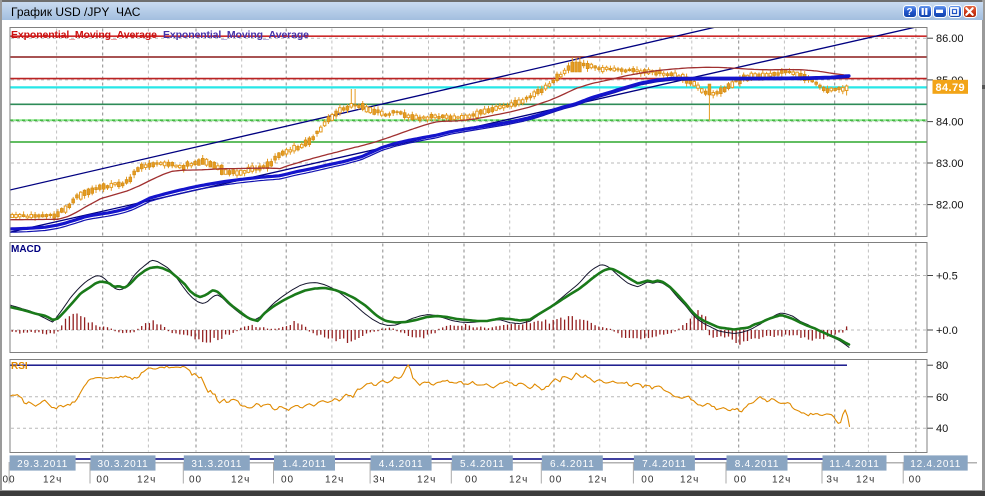 Image resolution: width=985 pixels, height=496 pixels. I want to click on svg-text: 82.00, so click(950, 206).